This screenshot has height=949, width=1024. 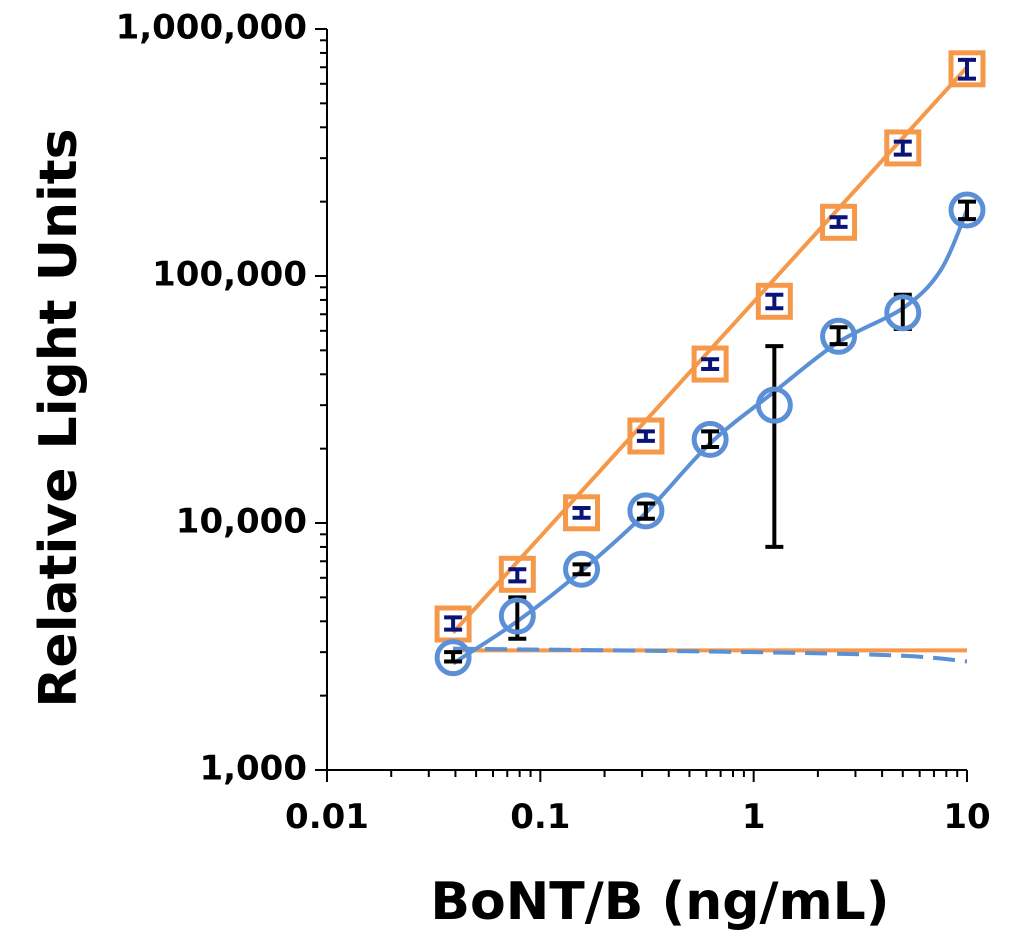 I want to click on x-tick-label: 10, so click(x=966, y=817).